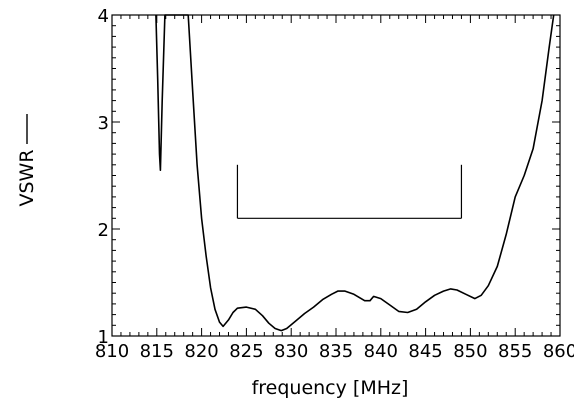 The width and height of the screenshot is (574, 407). I want to click on x-tick-label: 855, so click(515, 351).